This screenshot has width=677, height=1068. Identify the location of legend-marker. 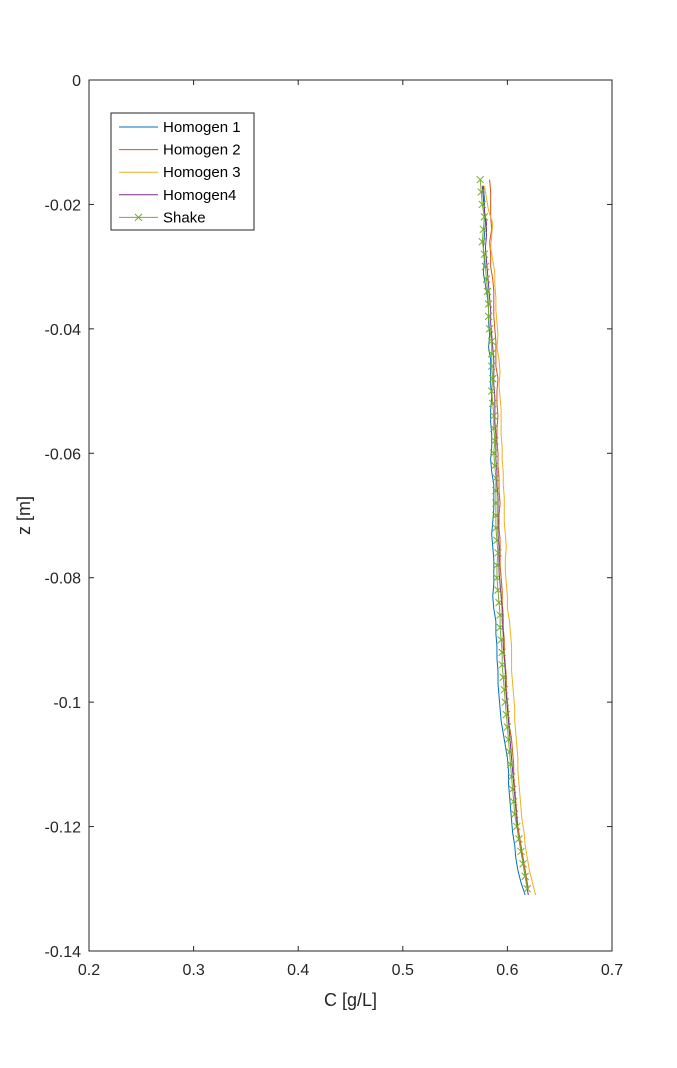
(138, 217).